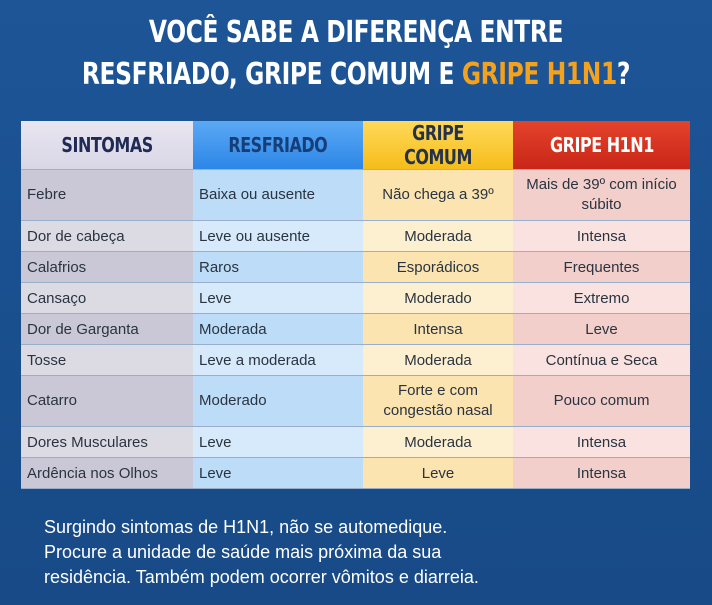 The width and height of the screenshot is (712, 605). Describe the element at coordinates (438, 267) in the screenshot. I see `cell-gripe-comum: Esporádicos` at that location.